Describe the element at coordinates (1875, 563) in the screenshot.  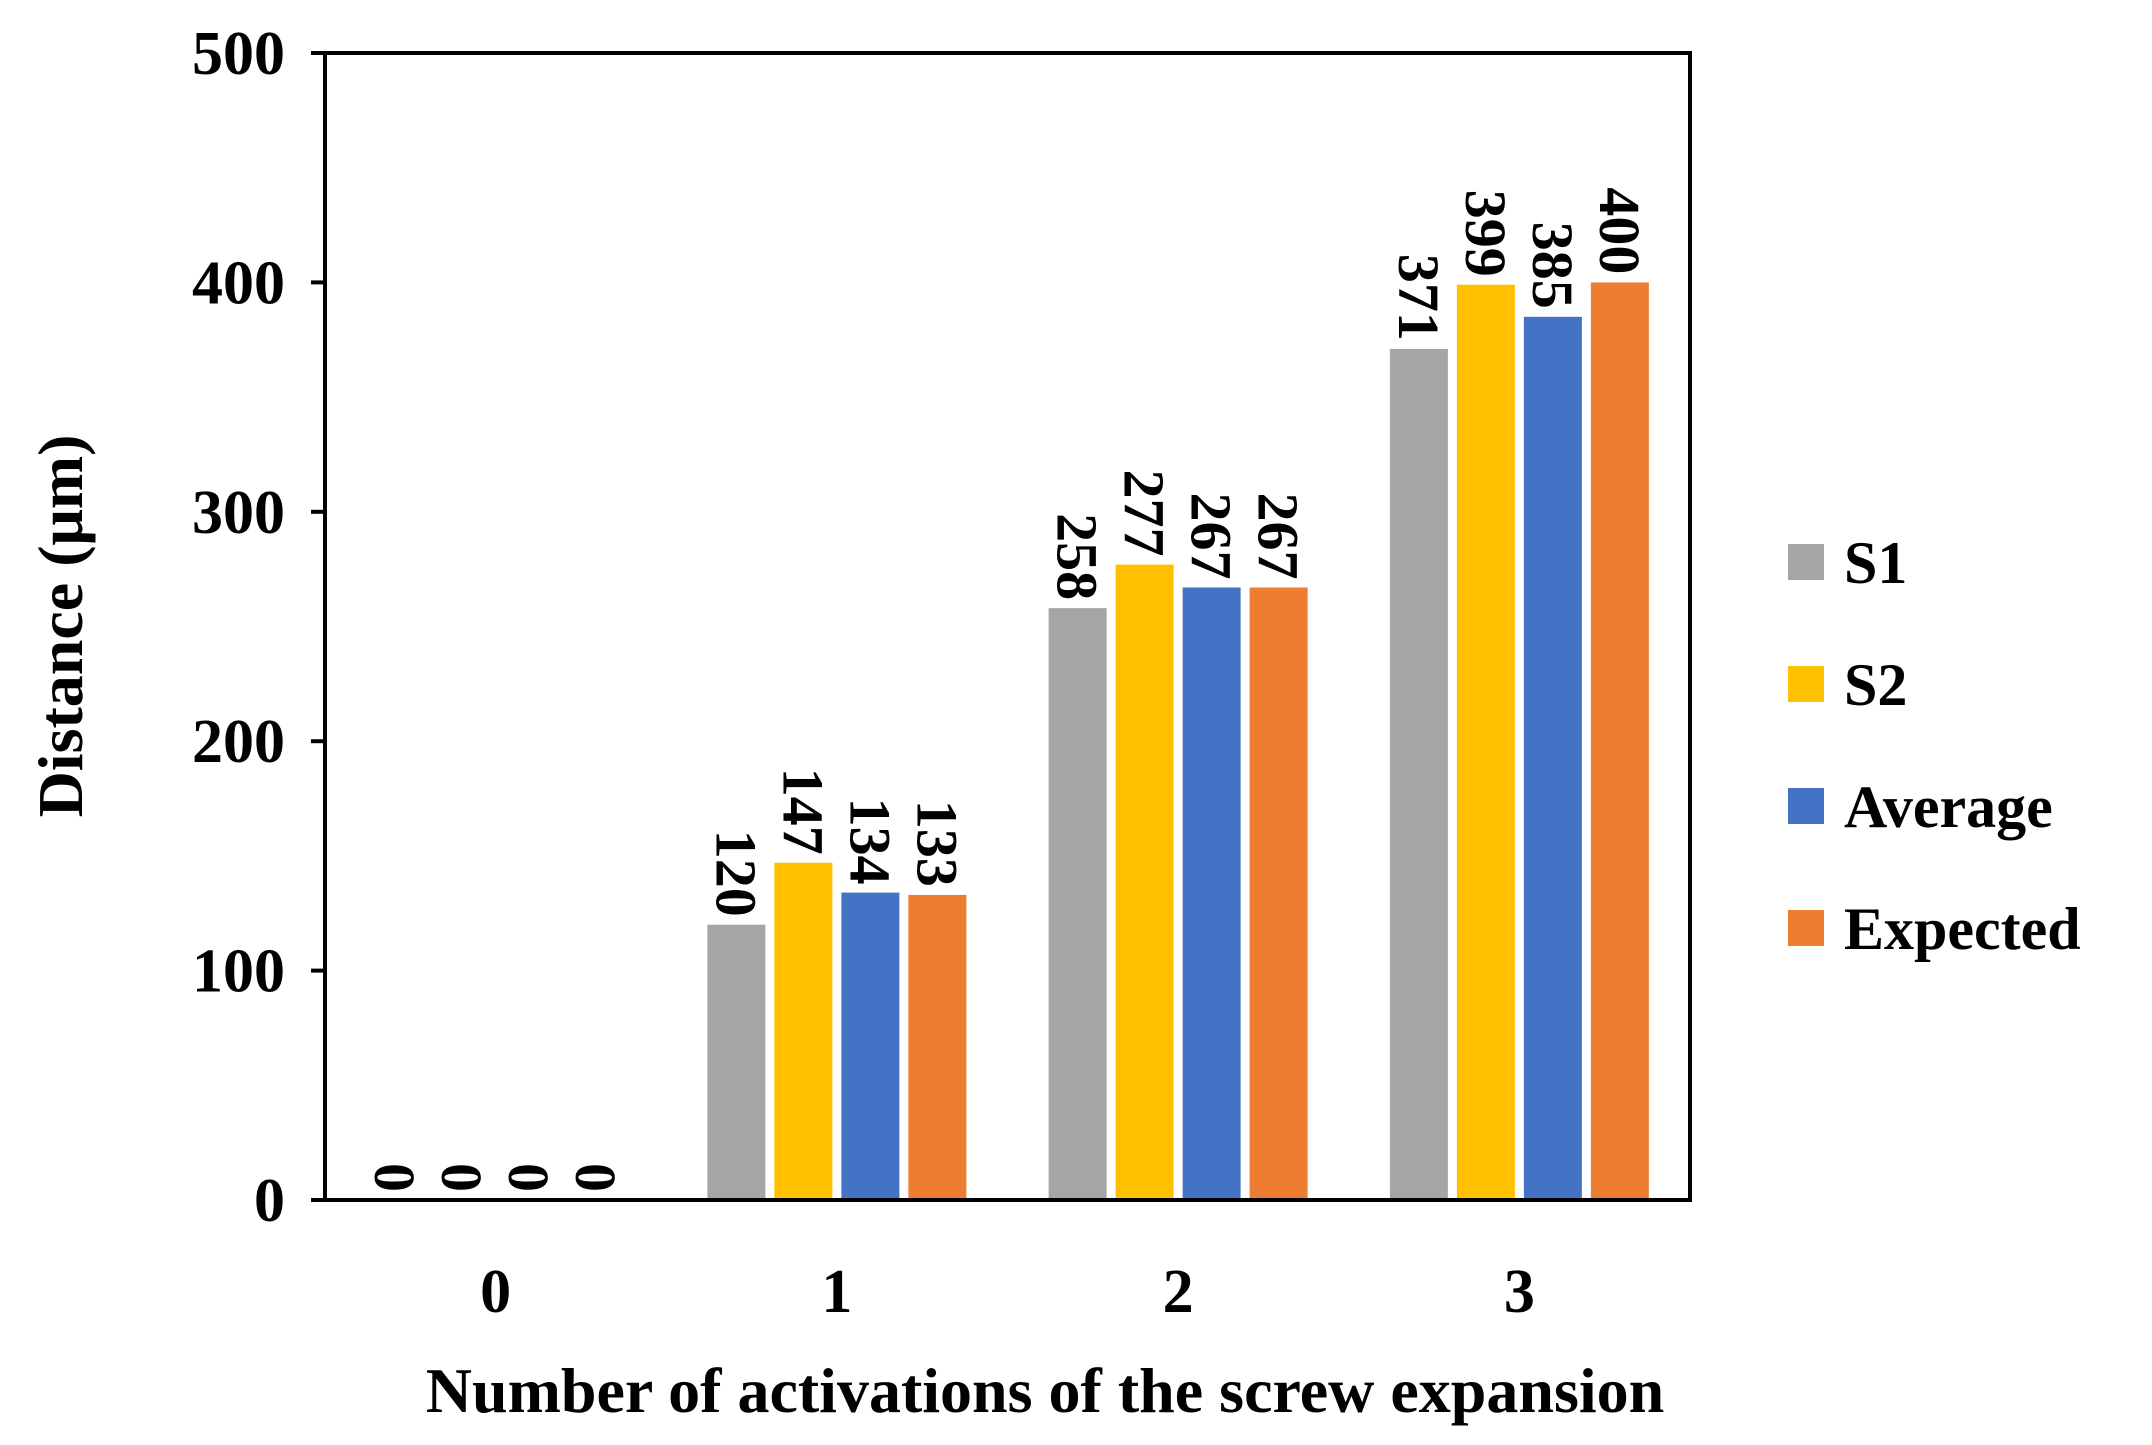
I see `legend-label-s1: S1` at that location.